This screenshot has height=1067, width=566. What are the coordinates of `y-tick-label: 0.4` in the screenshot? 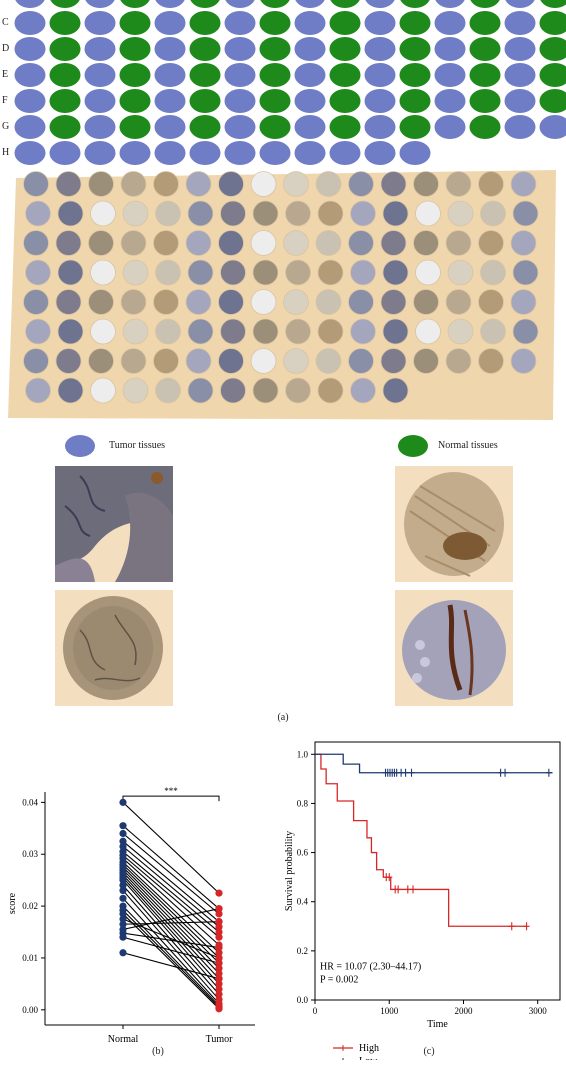 It's located at (303, 902).